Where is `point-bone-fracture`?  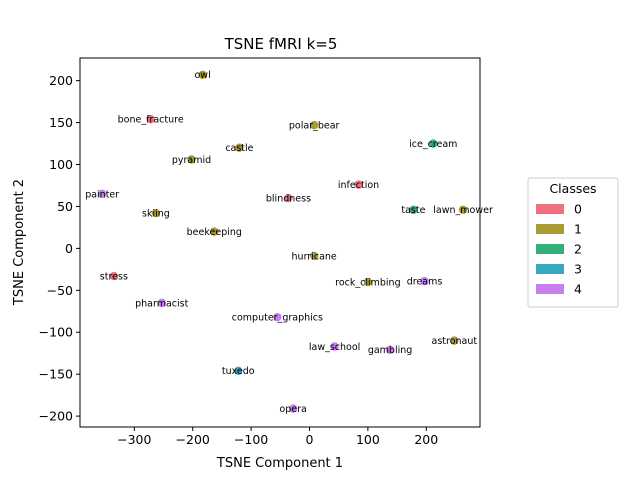 point-bone-fracture is located at coordinates (150, 119).